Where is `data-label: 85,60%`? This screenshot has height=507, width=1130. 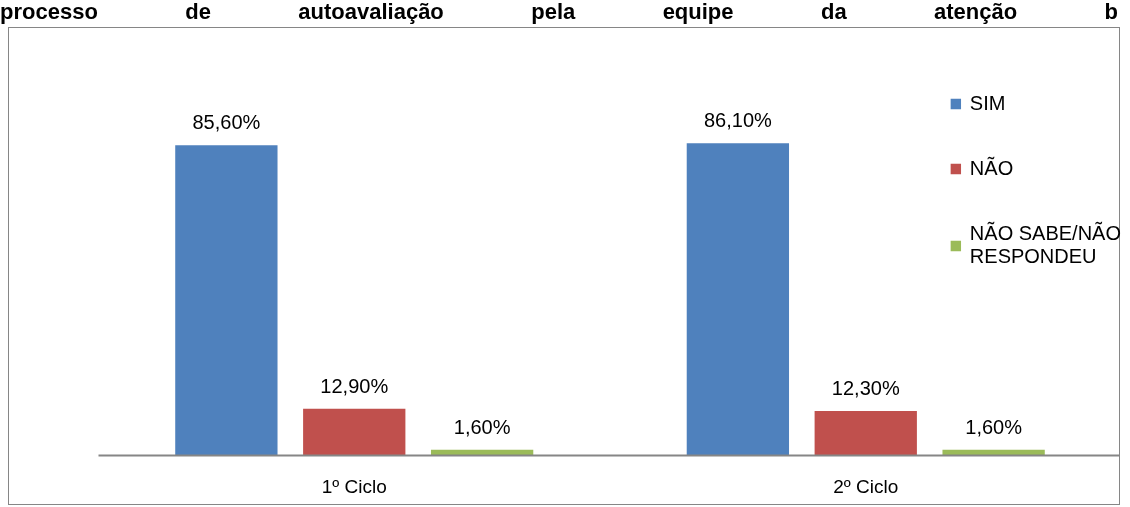 data-label: 85,60% is located at coordinates (226, 122).